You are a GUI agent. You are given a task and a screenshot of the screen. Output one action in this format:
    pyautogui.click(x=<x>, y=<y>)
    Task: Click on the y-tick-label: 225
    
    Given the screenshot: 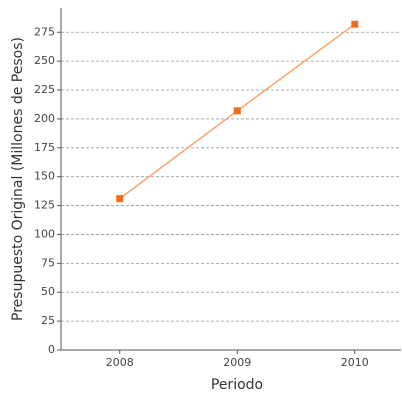 What is the action you would take?
    pyautogui.click(x=44, y=89)
    